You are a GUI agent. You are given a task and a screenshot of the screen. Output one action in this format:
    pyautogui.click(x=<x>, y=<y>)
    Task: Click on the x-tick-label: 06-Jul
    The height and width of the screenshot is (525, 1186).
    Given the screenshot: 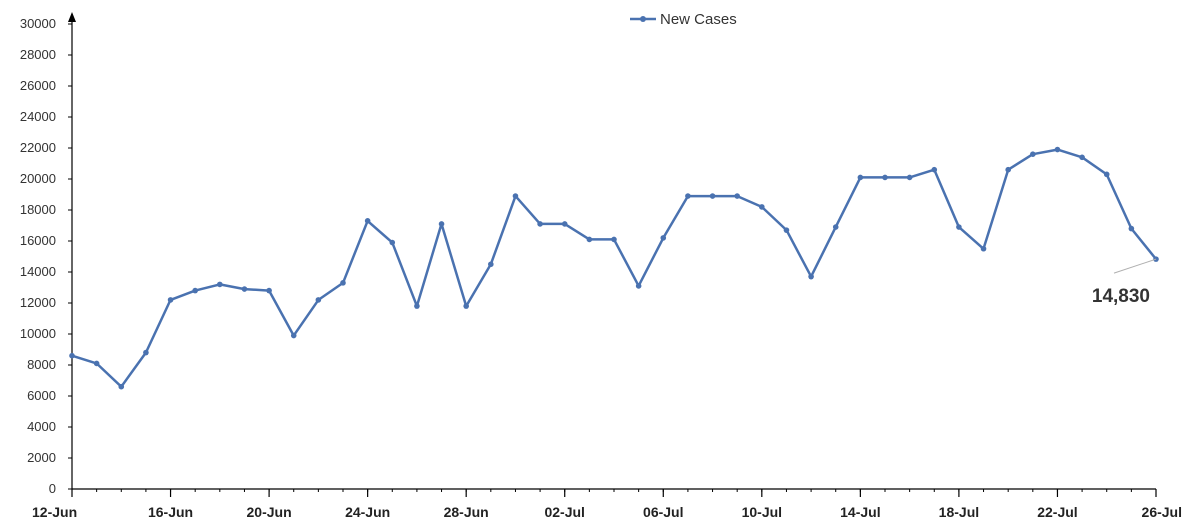 What is the action you would take?
    pyautogui.click(x=663, y=512)
    